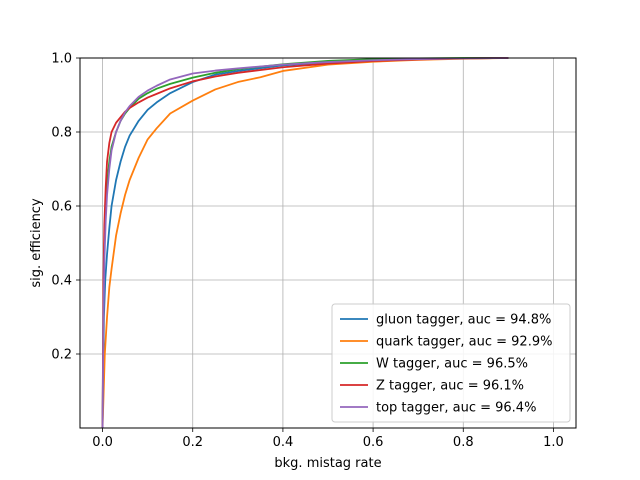  I want to click on y-tick-label: 0.2, so click(61, 355).